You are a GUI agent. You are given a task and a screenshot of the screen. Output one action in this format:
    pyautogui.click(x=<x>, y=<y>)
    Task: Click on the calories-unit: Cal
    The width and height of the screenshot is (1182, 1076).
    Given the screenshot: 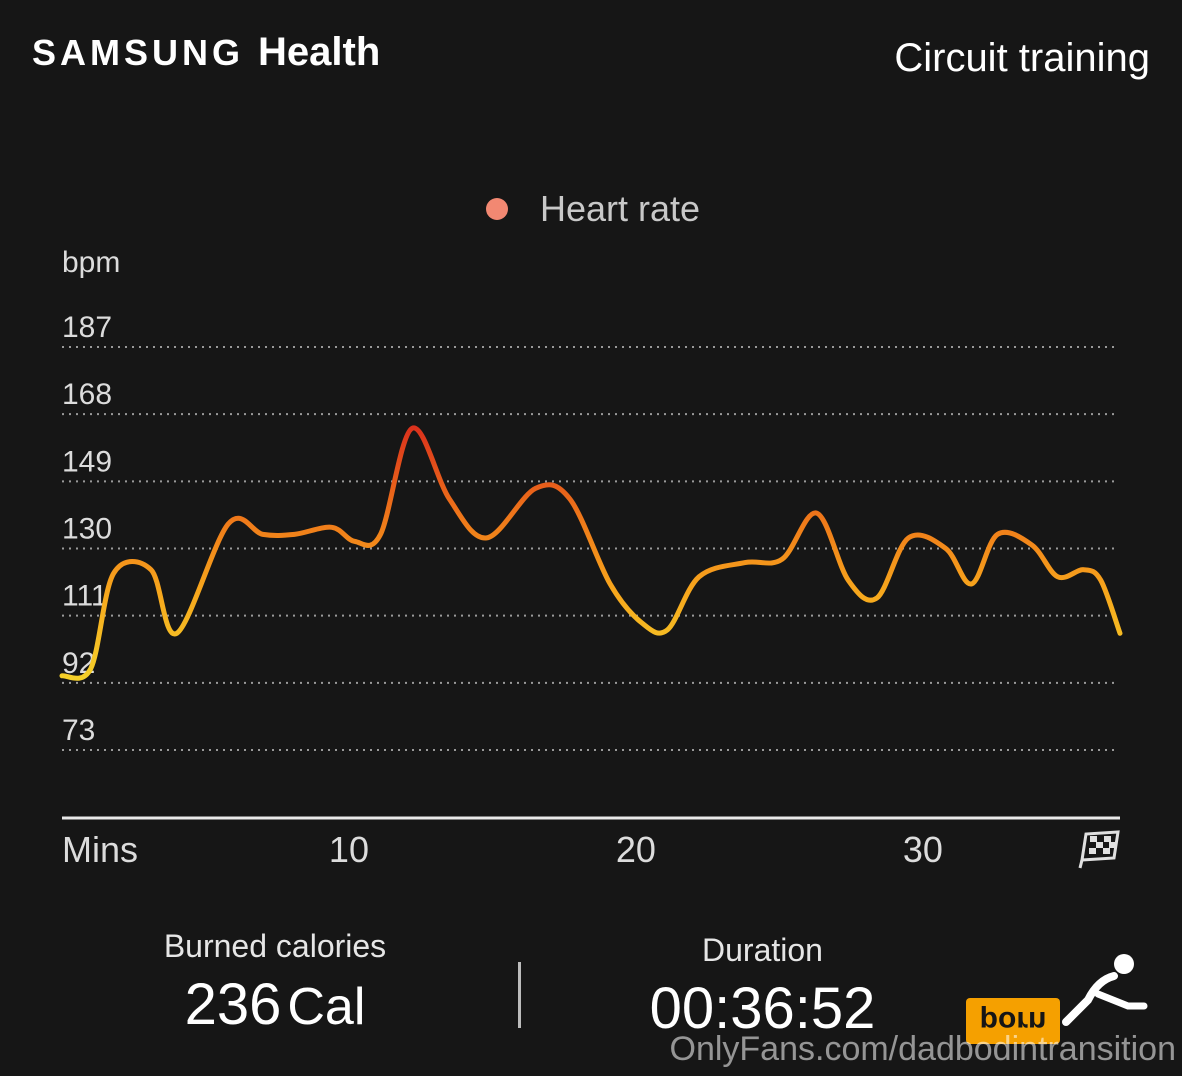 What is the action you would take?
    pyautogui.click(x=326, y=1007)
    